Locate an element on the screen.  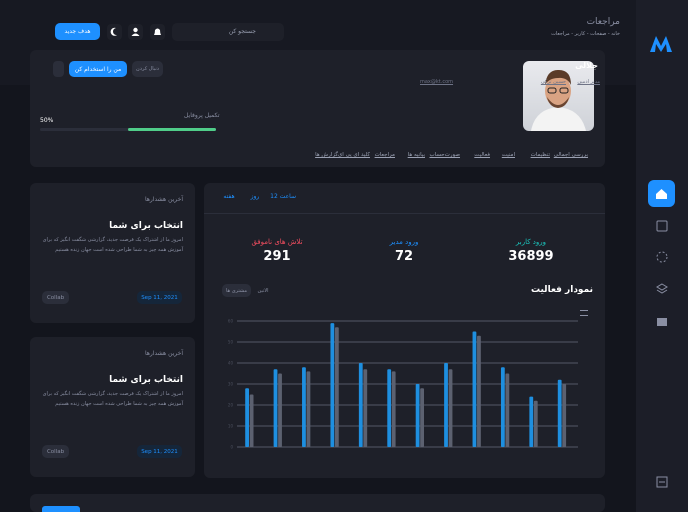
user-button is located at coordinates (135, 32).